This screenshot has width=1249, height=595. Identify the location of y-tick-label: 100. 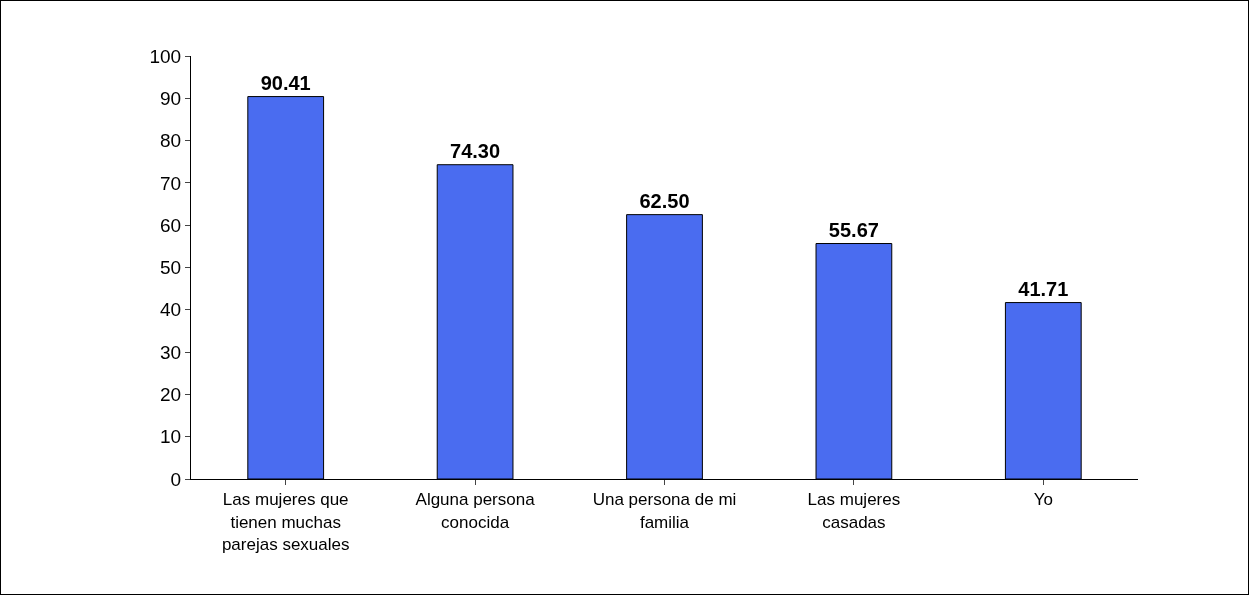
(165, 56).